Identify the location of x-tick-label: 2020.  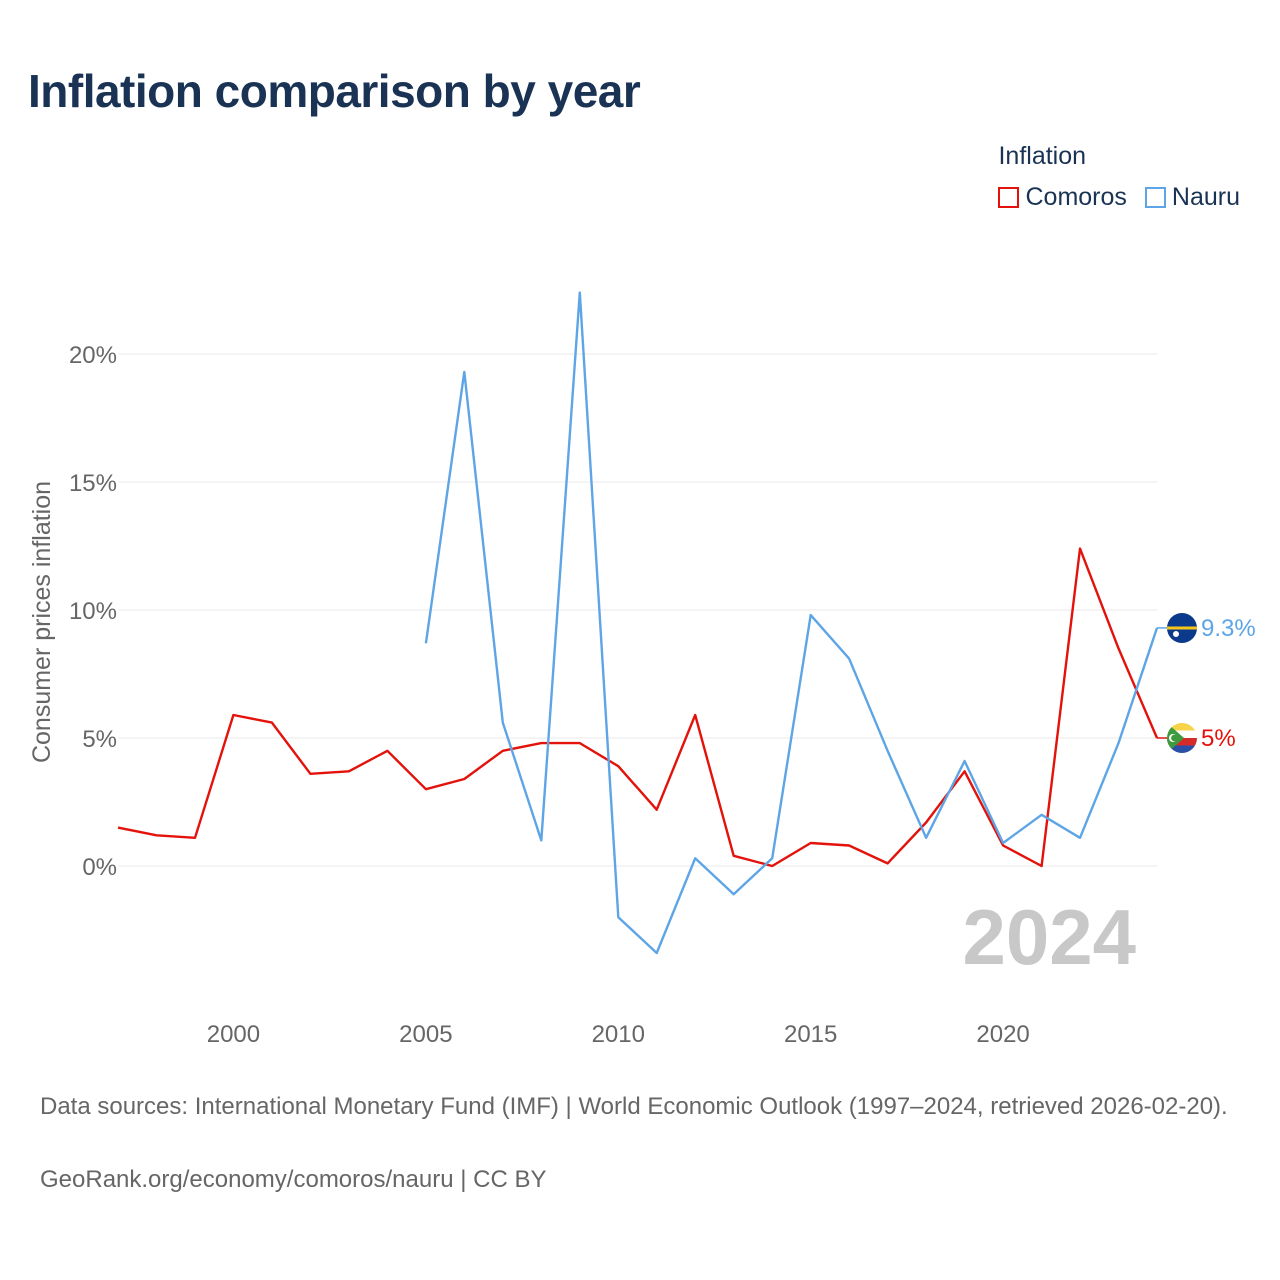
(1002, 1034).